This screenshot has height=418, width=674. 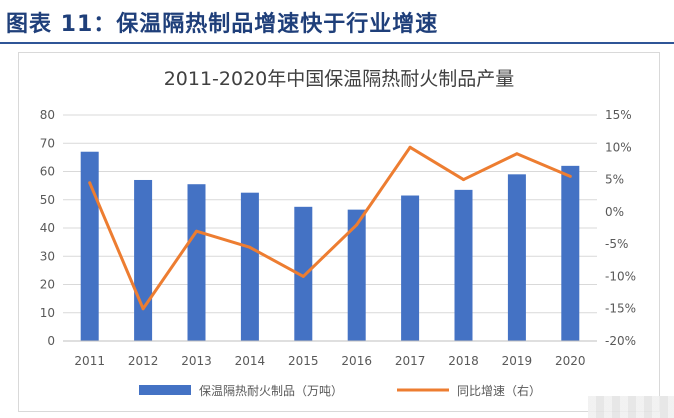 I want to click on x-tick-label: 2016, so click(x=356, y=361).